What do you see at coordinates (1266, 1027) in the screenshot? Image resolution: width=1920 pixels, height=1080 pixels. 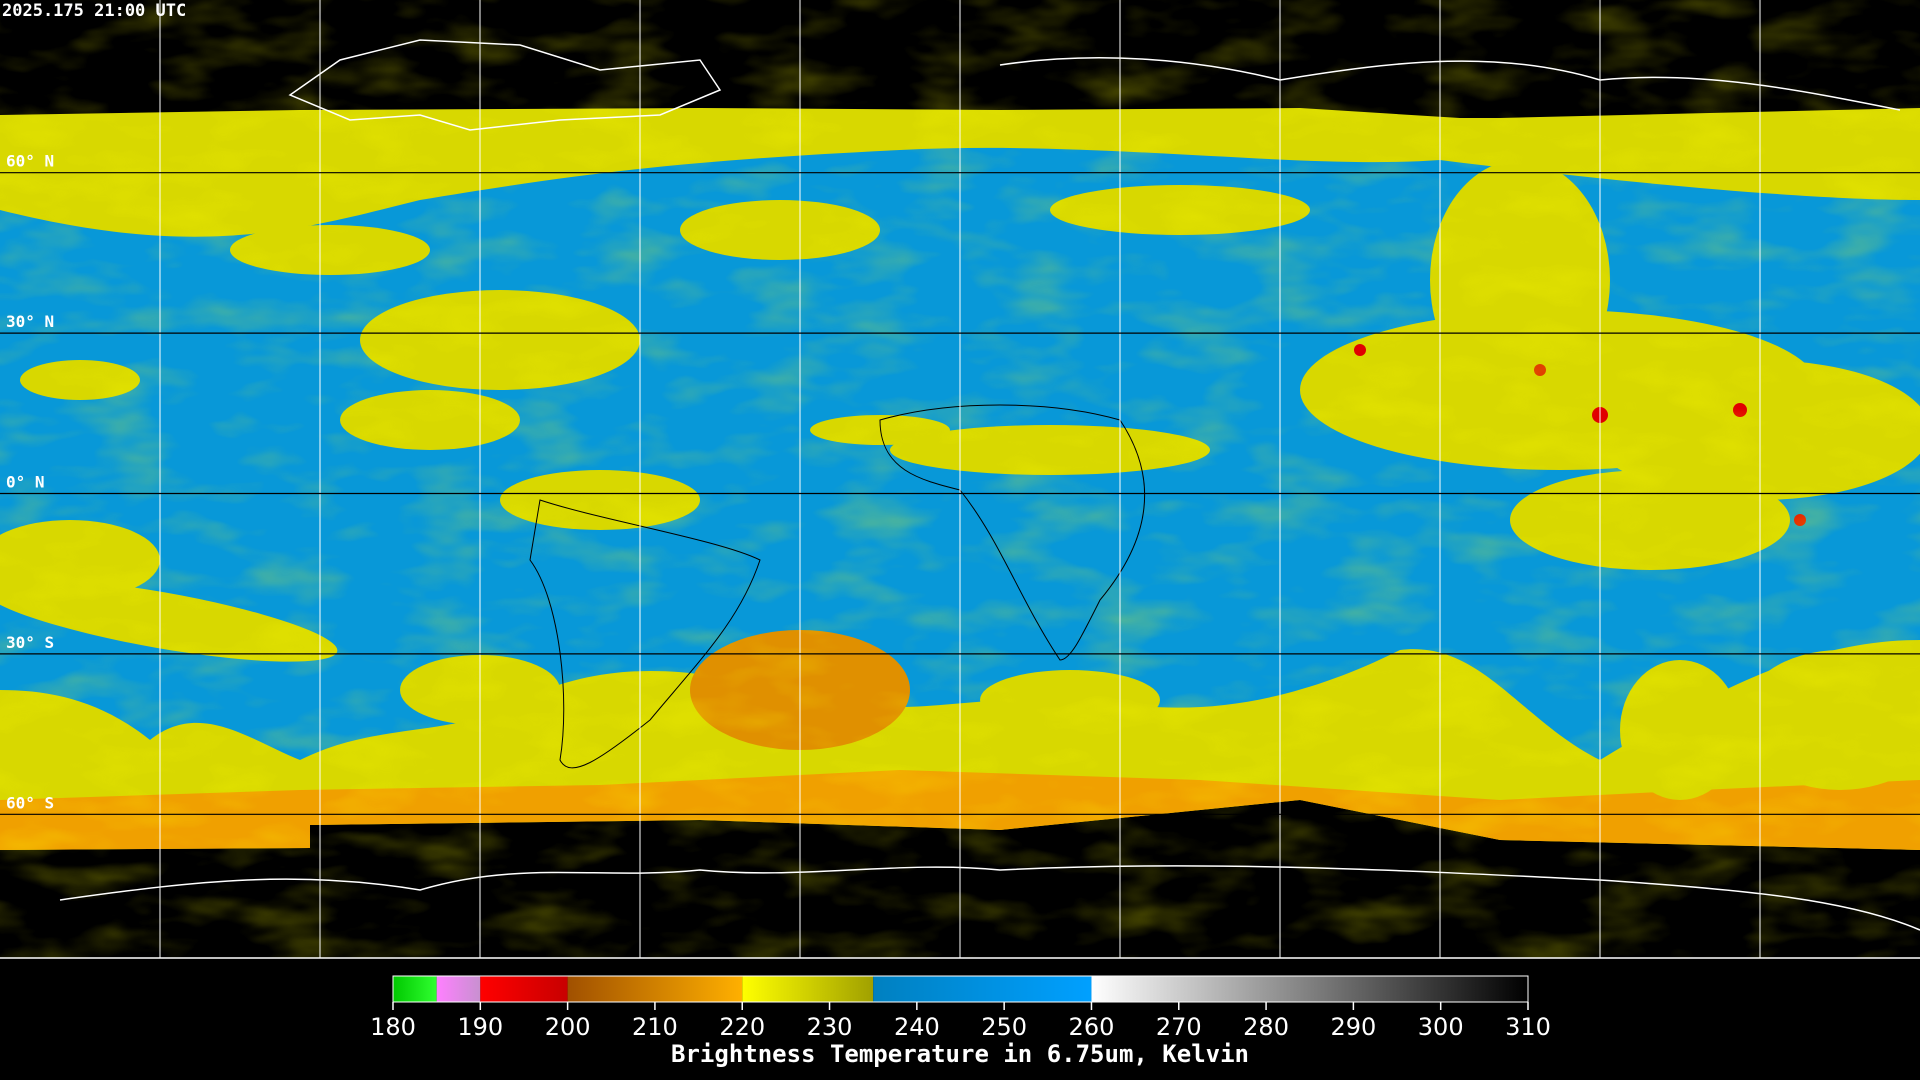 I see `tick-label: 280` at bounding box center [1266, 1027].